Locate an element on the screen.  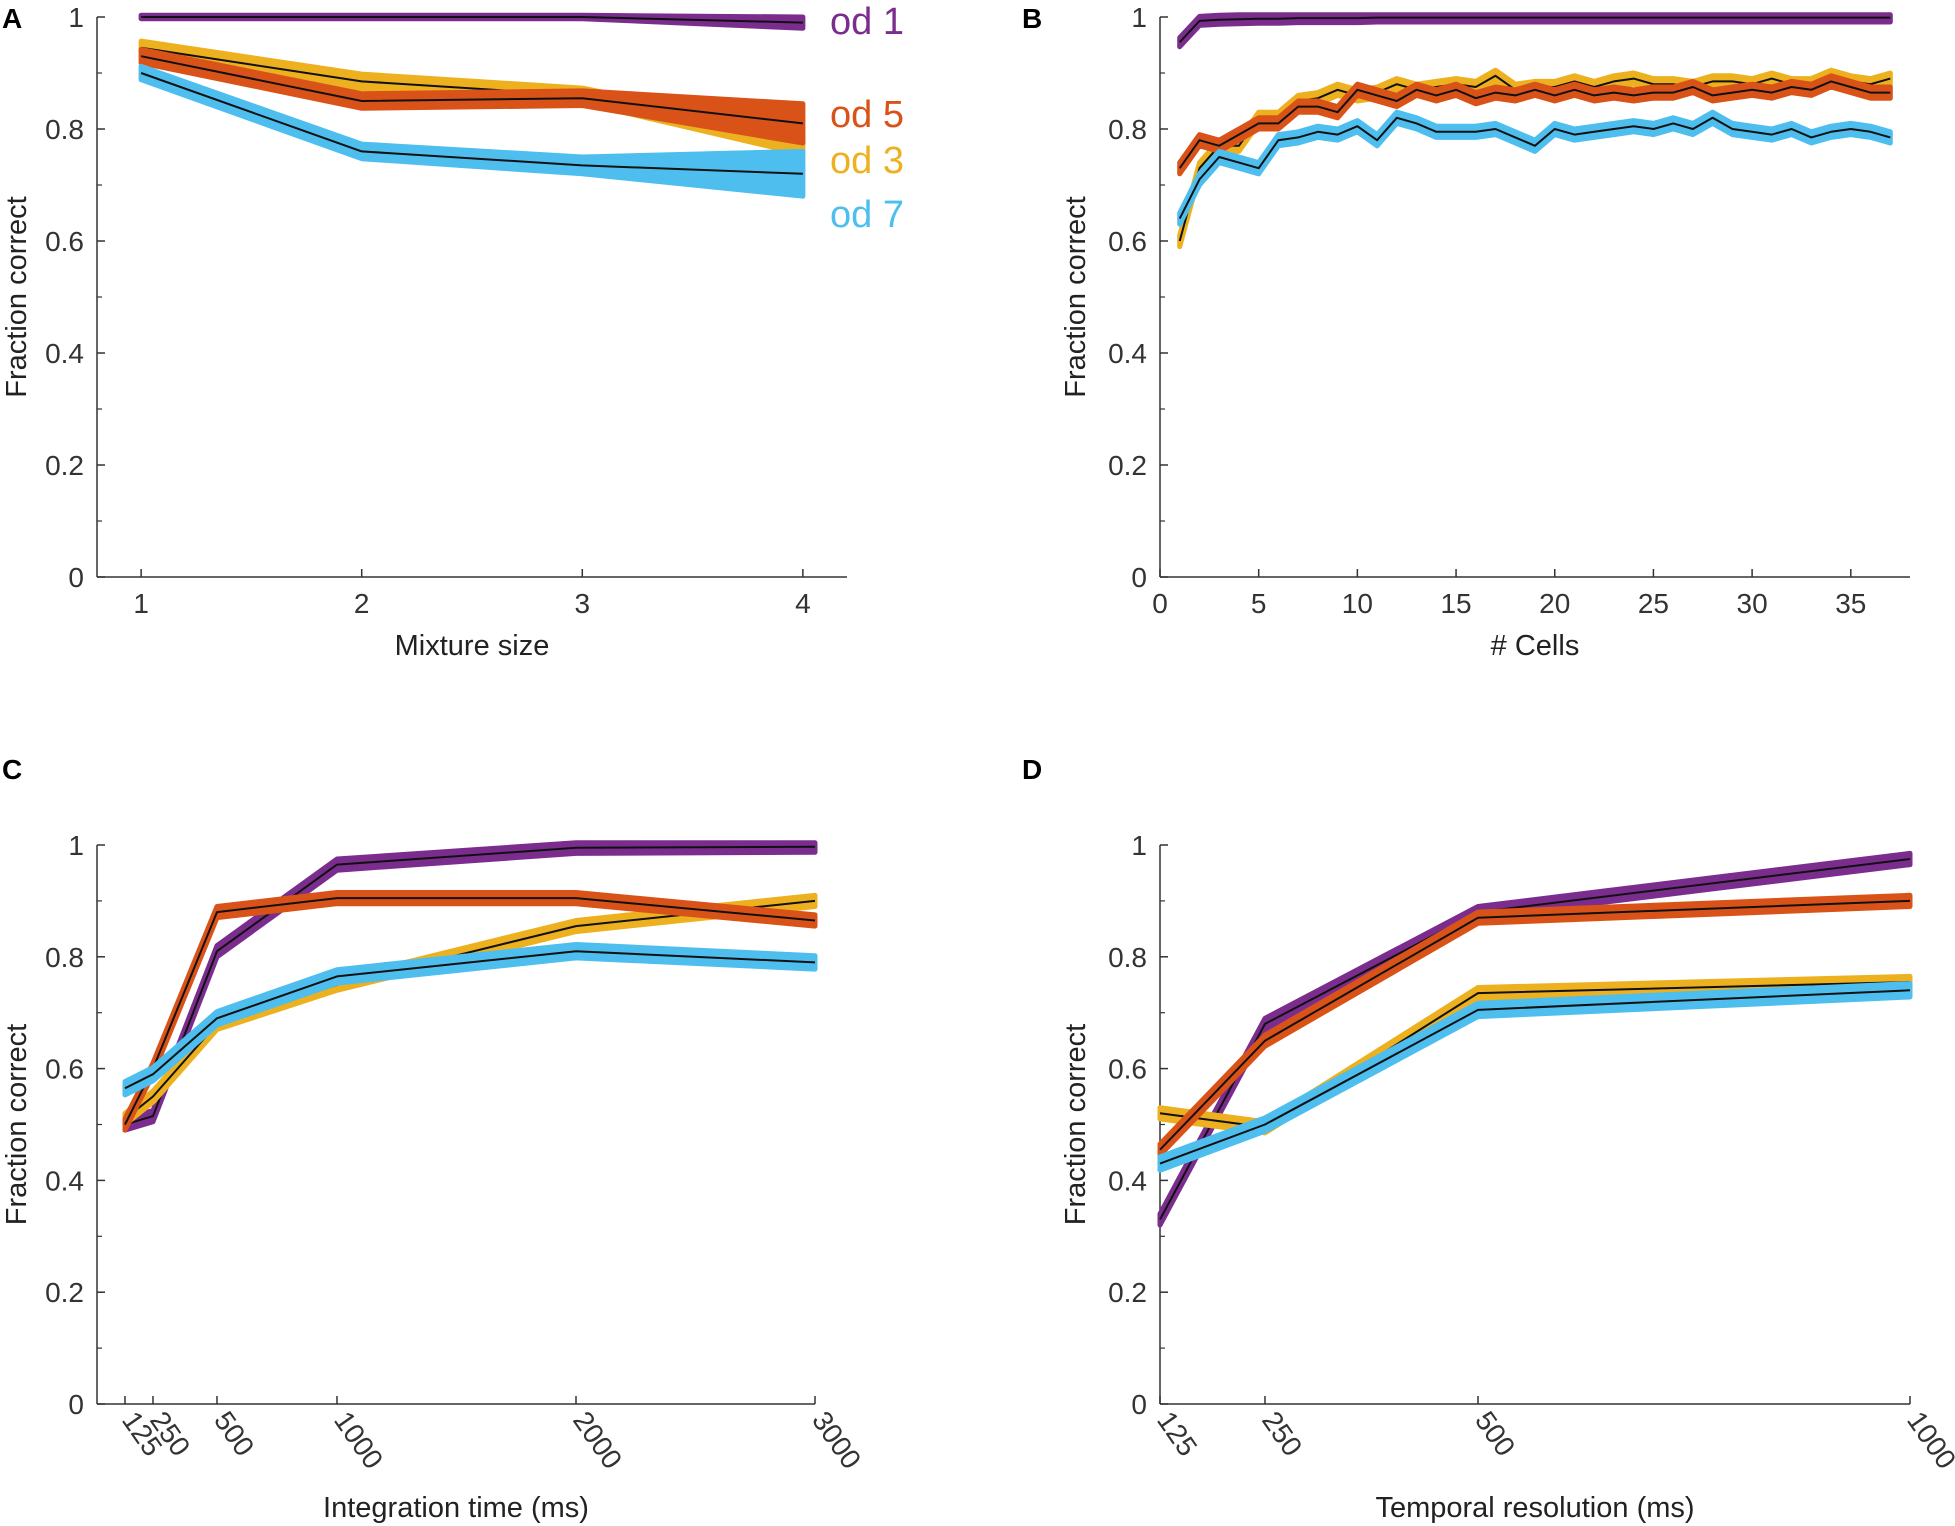
y-axis-label-a: Fraction correct is located at coordinates (17, 296).